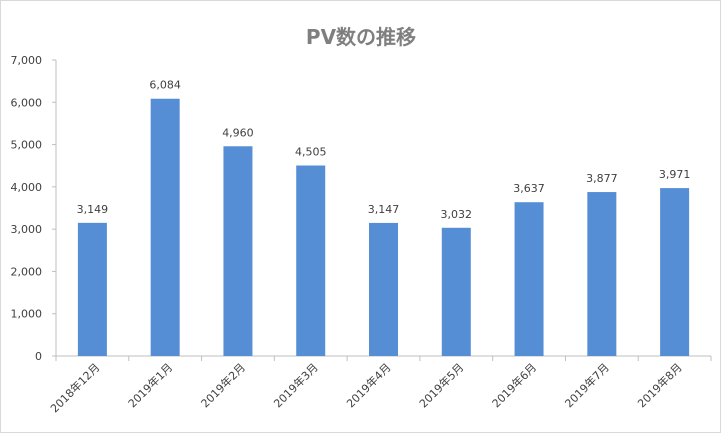 The image size is (721, 434). I want to click on data-label: 3,147, so click(384, 209).